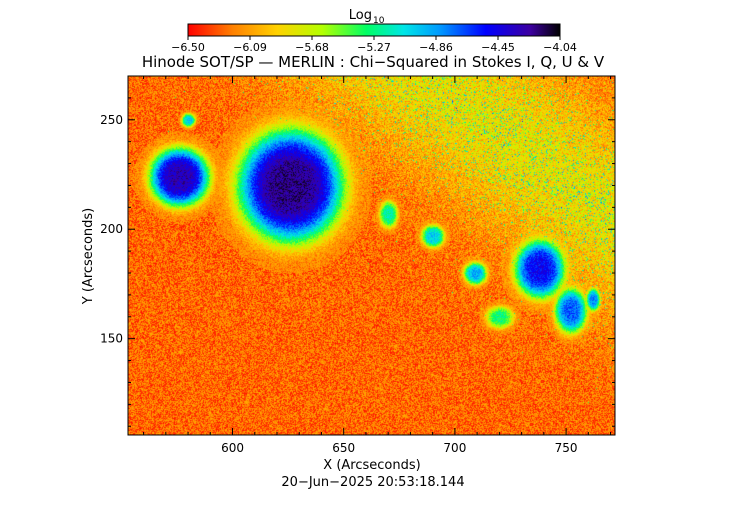 The image size is (746, 512). Describe the element at coordinates (371, 465) in the screenshot. I see `x-axis-label: X (Arcseconds)` at that location.